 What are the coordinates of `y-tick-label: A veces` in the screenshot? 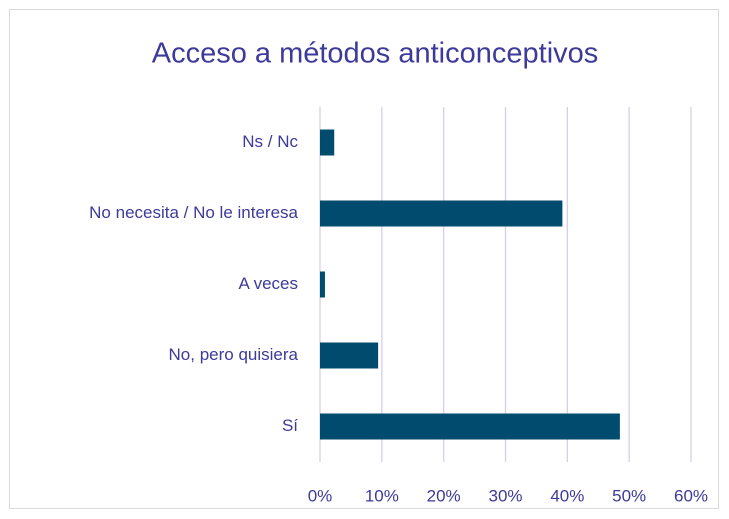 It's located at (268, 283).